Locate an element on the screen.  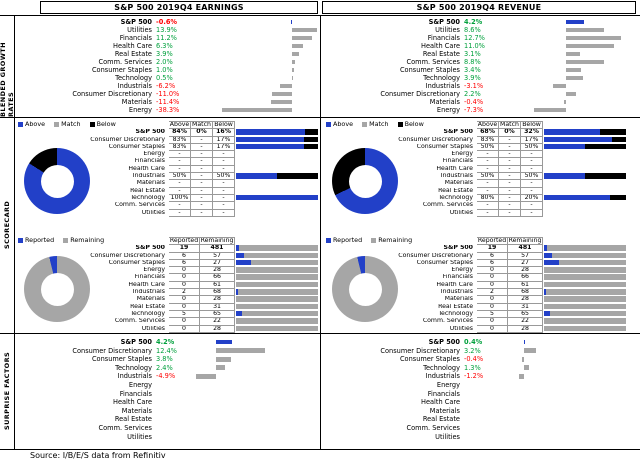
growth-row: Materials -11.4% is located at coordinates (167, 102).